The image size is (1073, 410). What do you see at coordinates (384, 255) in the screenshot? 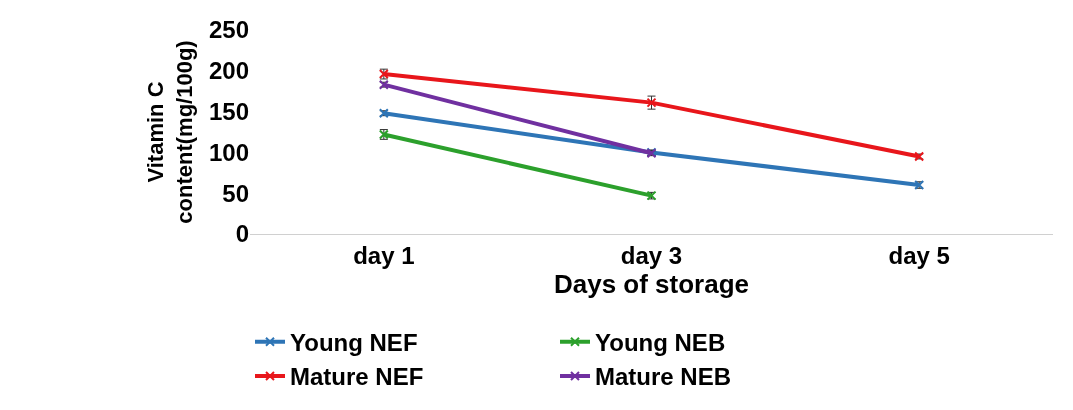
I see `x-tick-label: day 1` at bounding box center [384, 255].